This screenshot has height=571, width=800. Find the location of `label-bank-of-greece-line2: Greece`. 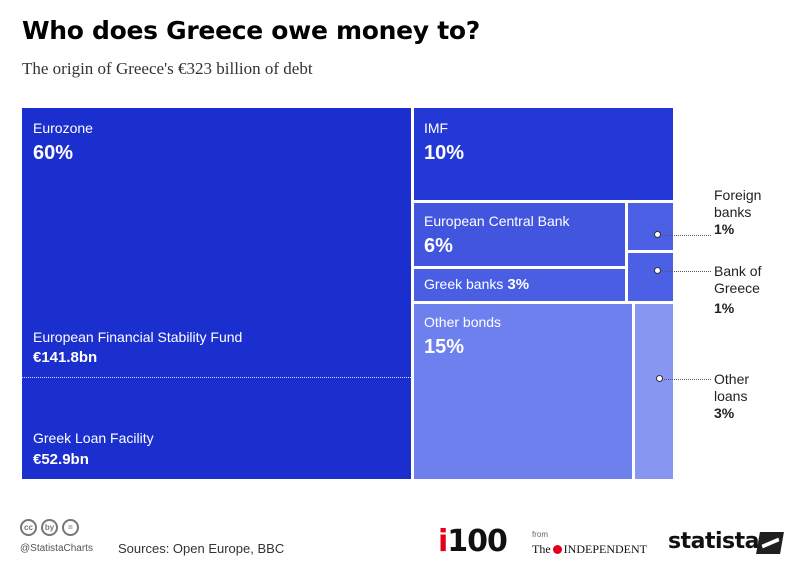

label-bank-of-greece-line2: Greece is located at coordinates (737, 288).